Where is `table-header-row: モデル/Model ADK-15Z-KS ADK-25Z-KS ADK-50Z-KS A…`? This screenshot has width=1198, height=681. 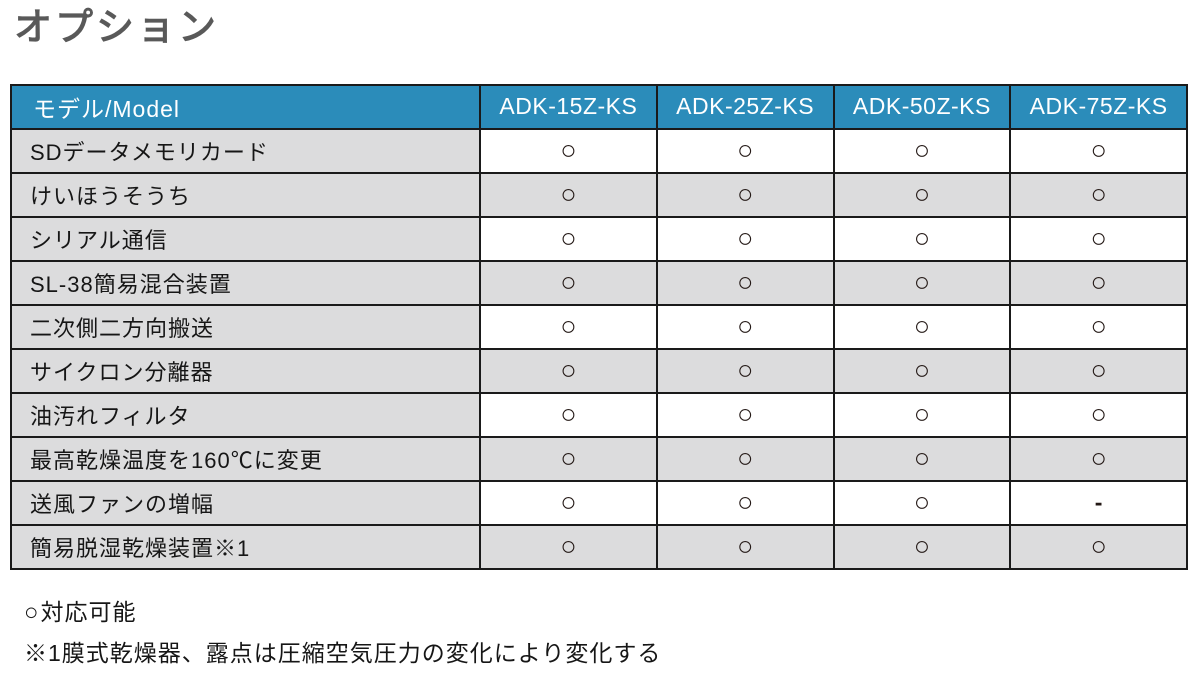 table-header-row: モデル/Model ADK-15Z-KS ADK-25Z-KS ADK-50Z-KS A… is located at coordinates (599, 106).